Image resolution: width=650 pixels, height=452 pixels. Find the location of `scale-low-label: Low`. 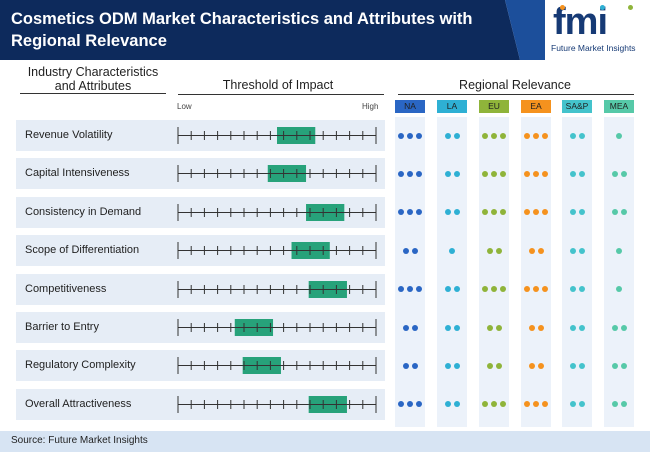

scale-low-label: Low is located at coordinates (184, 106).